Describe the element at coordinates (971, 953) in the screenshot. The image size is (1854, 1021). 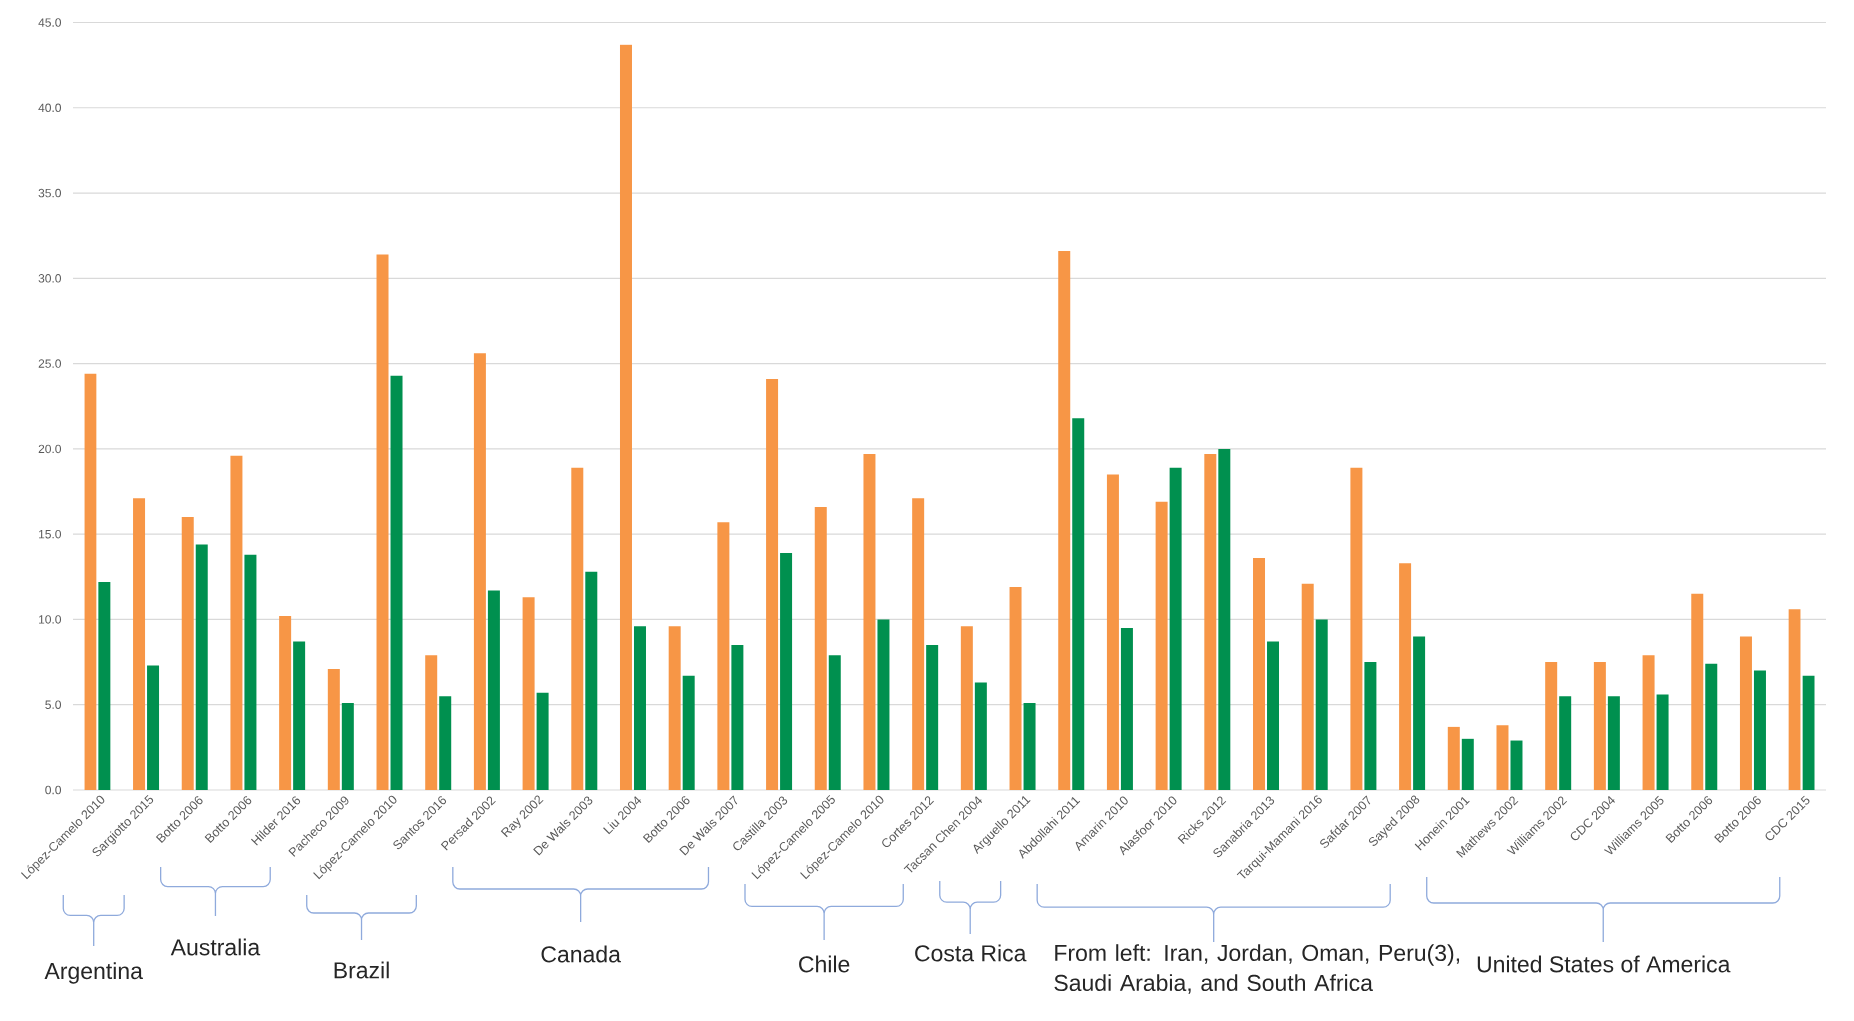
I see `text: Costa Rica` at that location.